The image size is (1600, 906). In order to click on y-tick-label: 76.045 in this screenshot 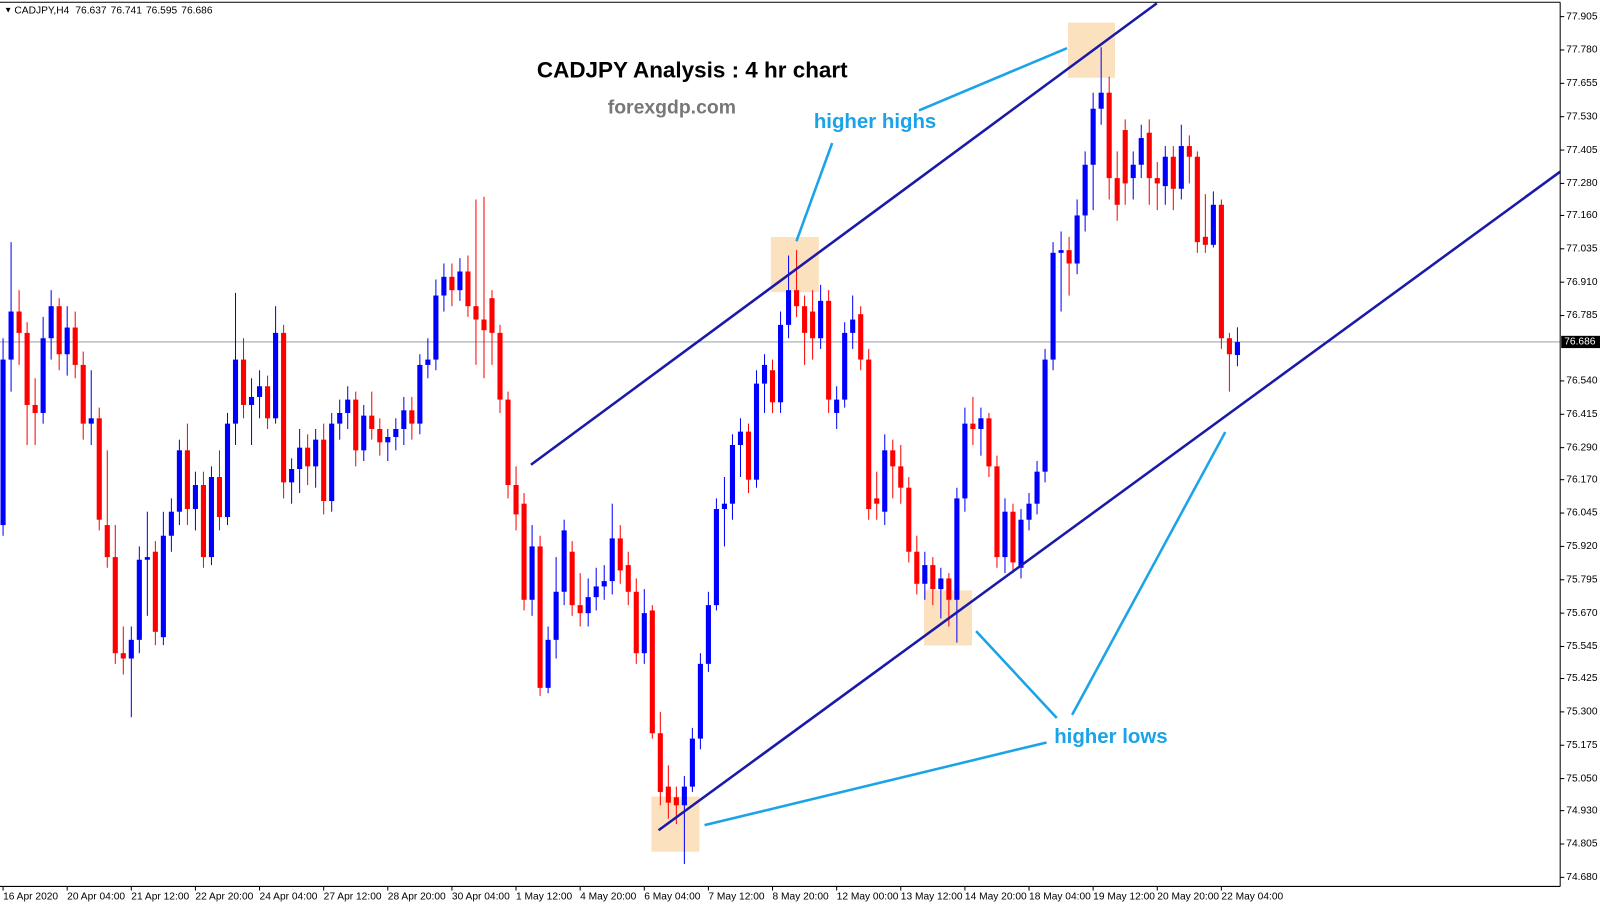, I will do `click(1582, 513)`.